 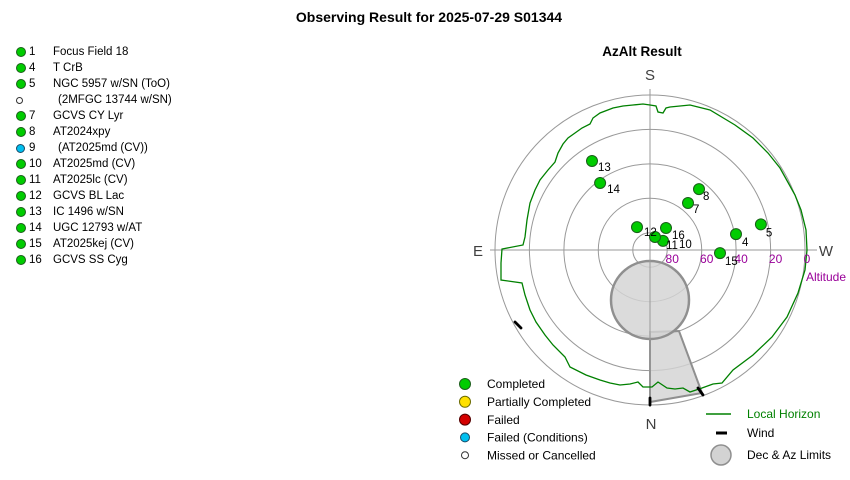 I want to click on target-row: 10 AT2025md (CV), so click(x=94, y=164).